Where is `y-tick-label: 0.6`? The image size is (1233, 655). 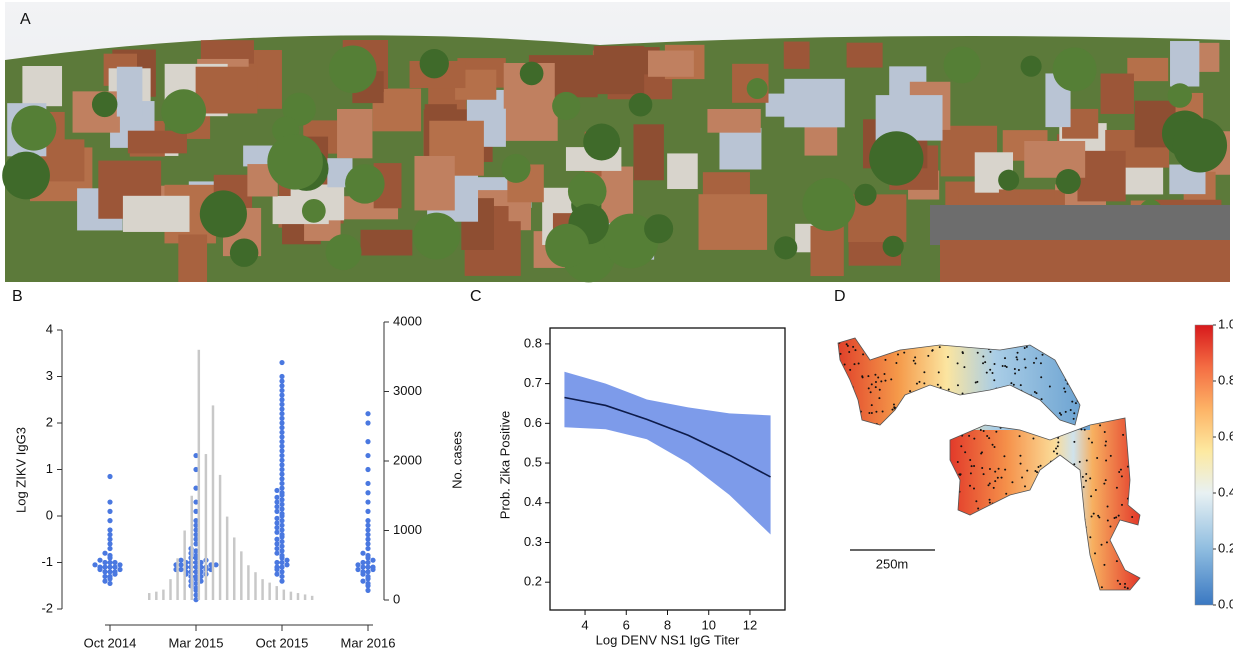 y-tick-label: 0.6 is located at coordinates (533, 422).